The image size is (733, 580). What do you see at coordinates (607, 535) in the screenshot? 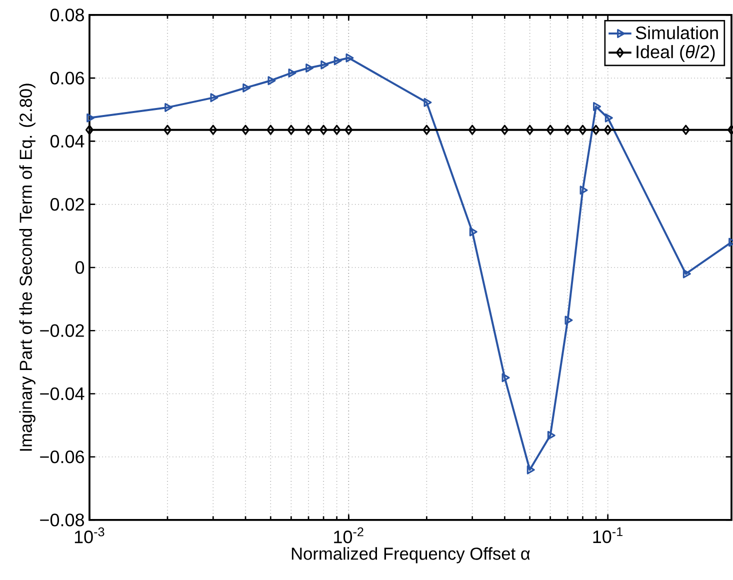
I see `x-tick-label: 10$^{-1}$` at bounding box center [607, 535].